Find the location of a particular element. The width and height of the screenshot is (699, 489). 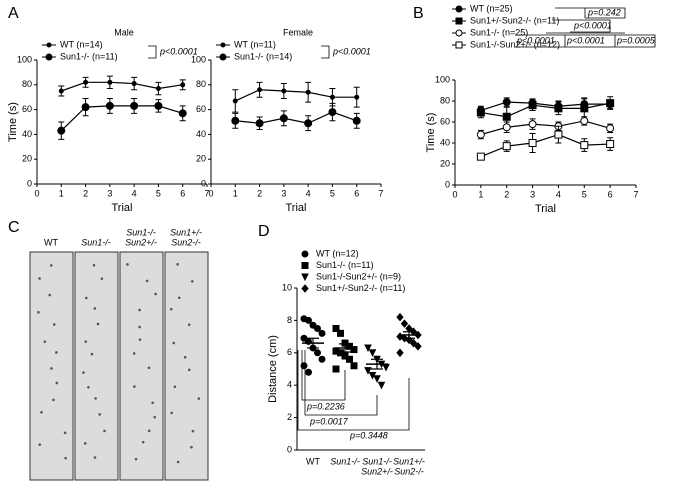

panel-label: B is located at coordinates (418, 13).